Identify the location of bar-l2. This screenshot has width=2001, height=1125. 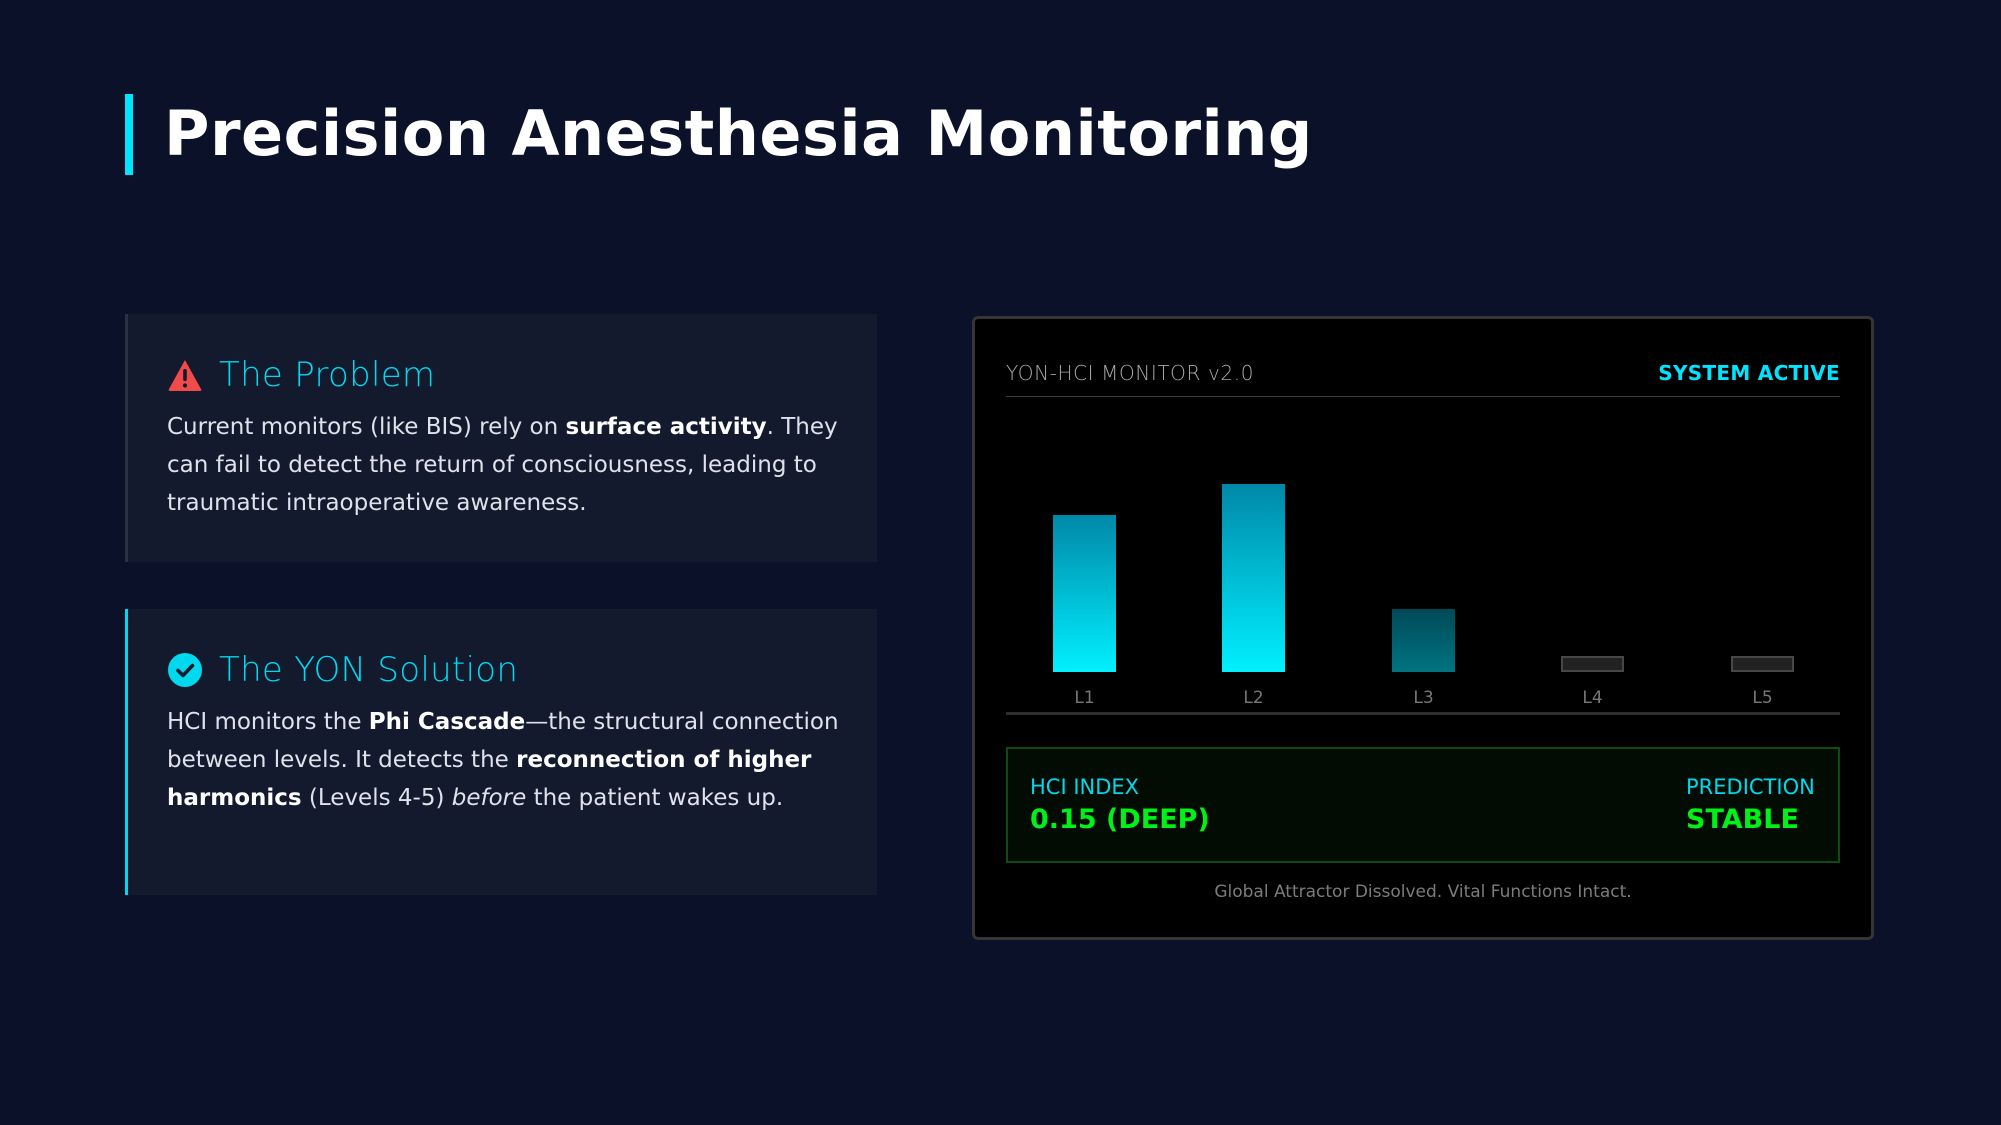
(1253, 578).